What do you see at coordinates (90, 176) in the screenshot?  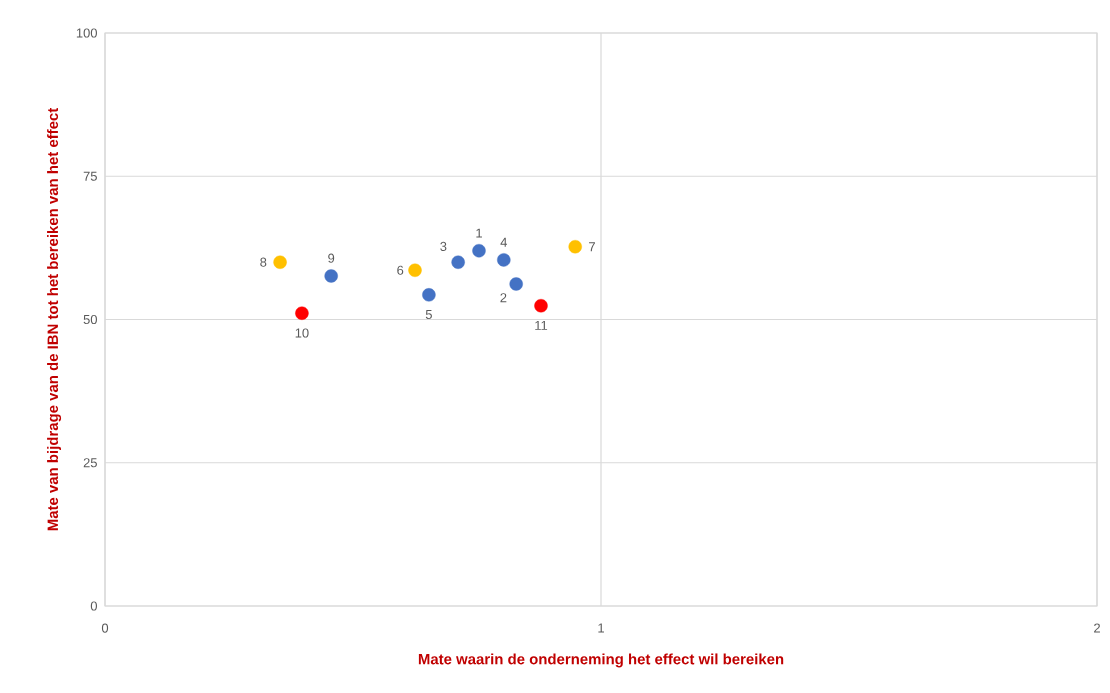 I see `y-tick-label: 75` at bounding box center [90, 176].